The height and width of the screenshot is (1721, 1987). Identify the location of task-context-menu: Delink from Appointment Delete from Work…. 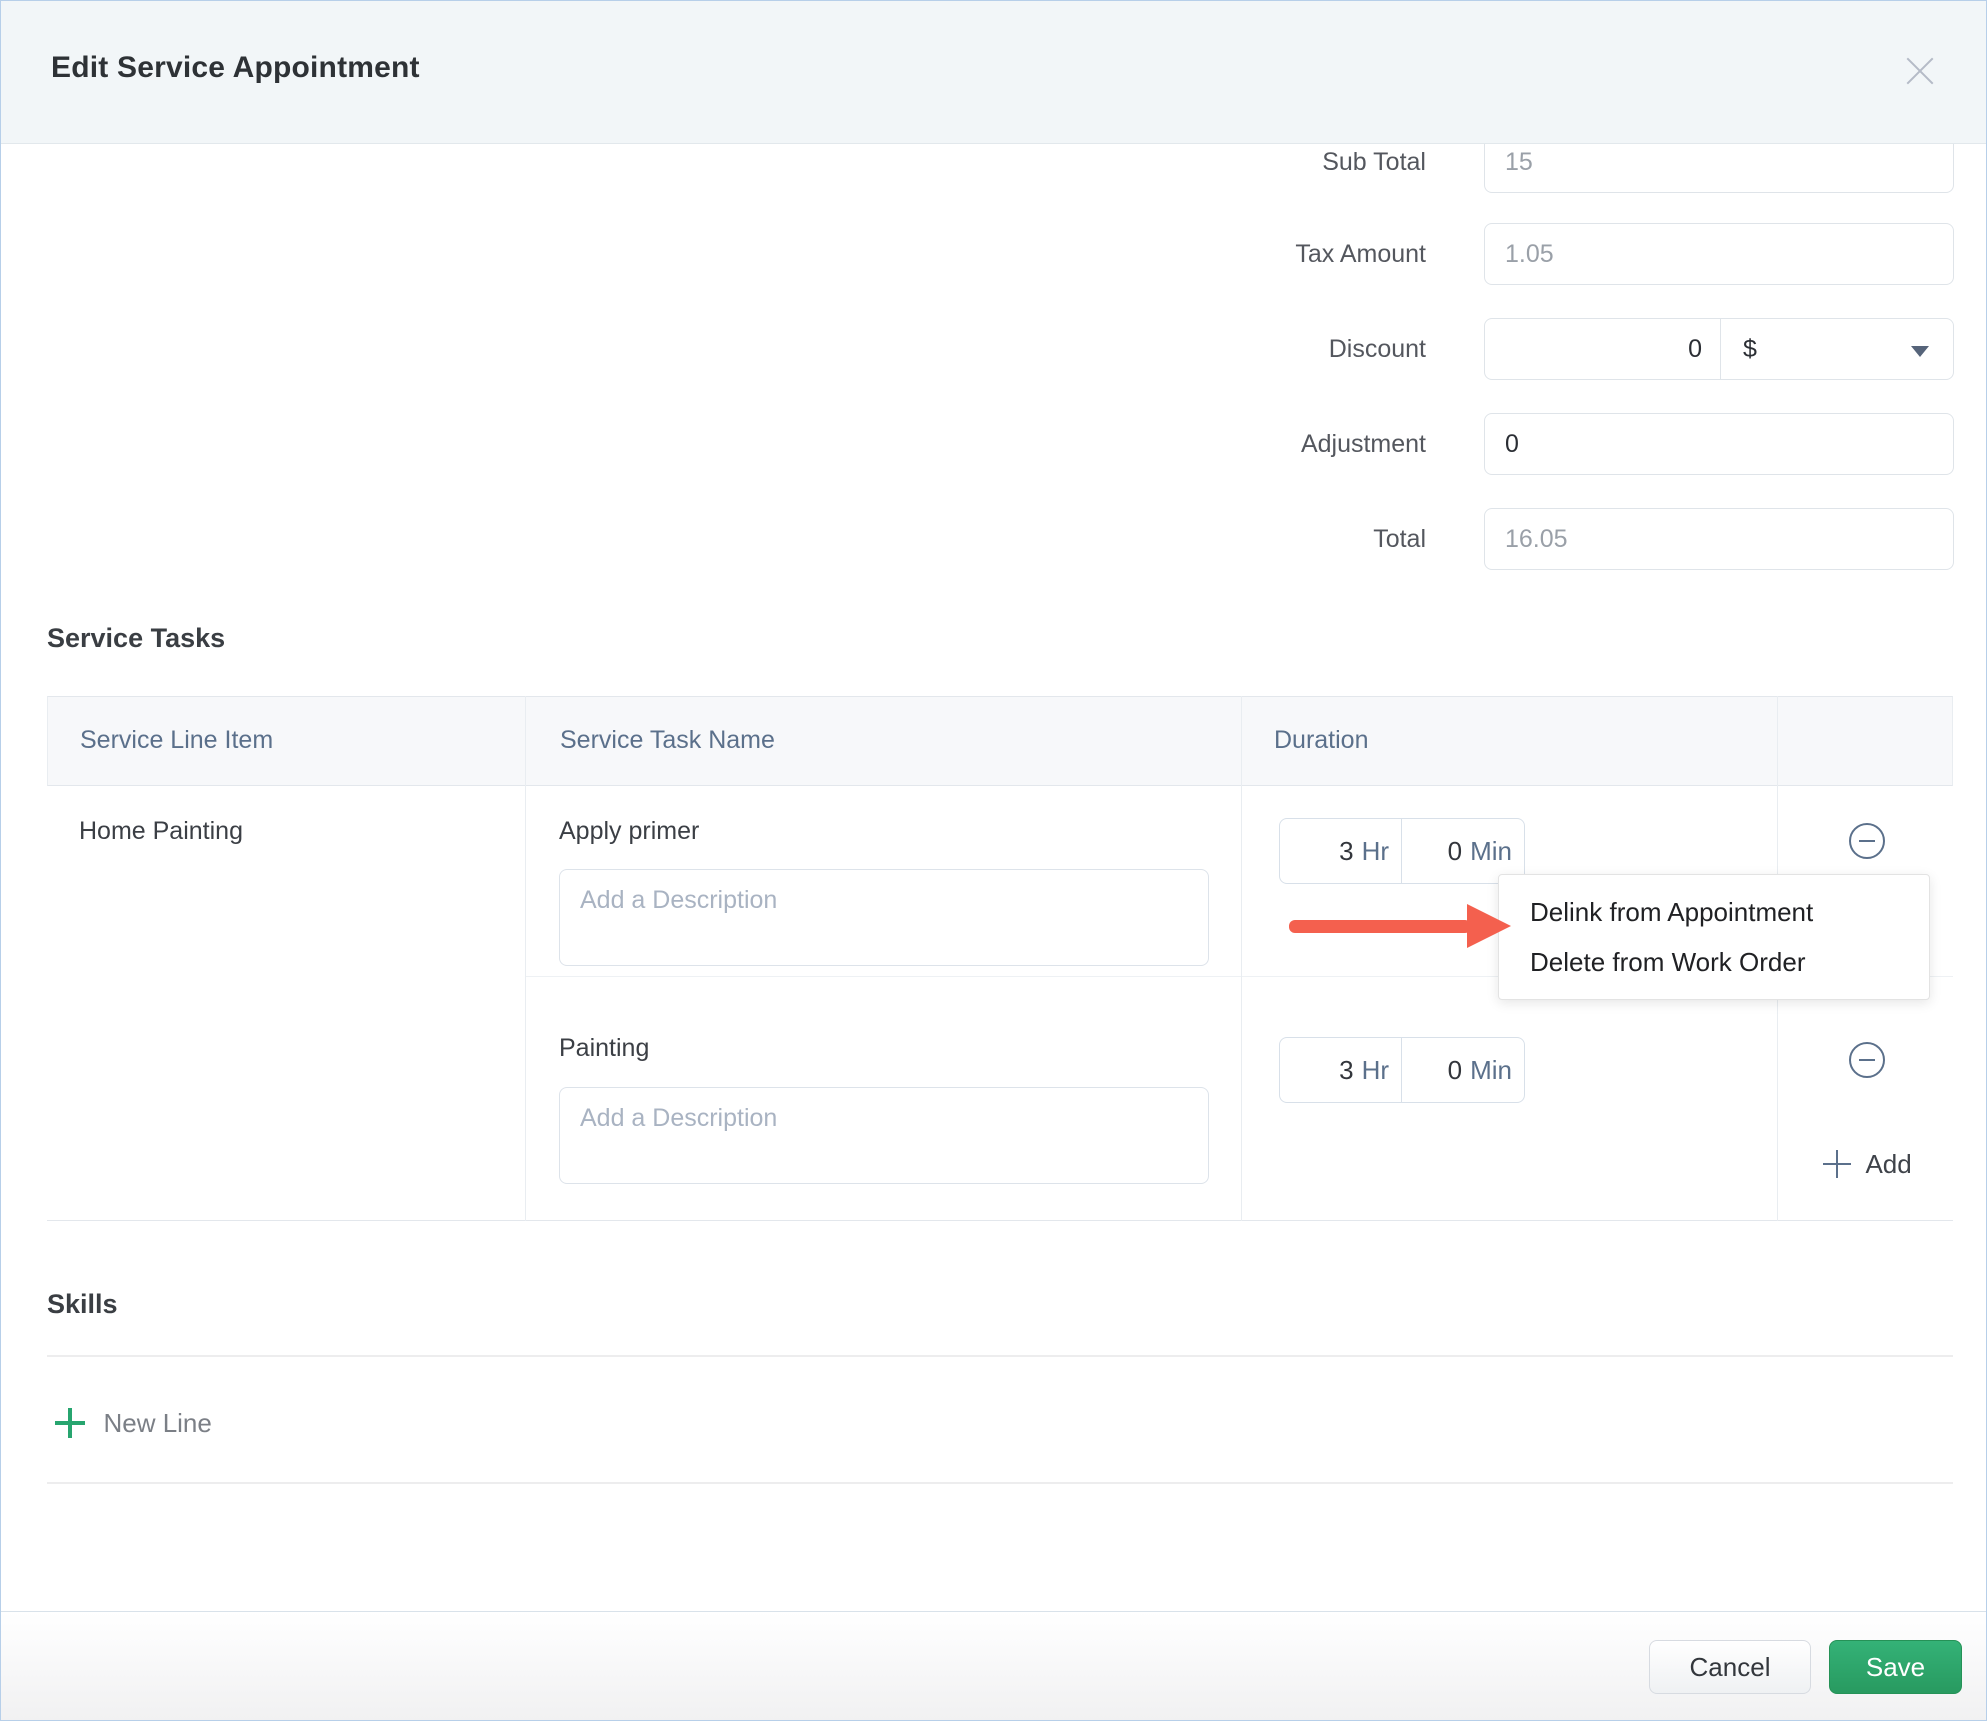
(1714, 937).